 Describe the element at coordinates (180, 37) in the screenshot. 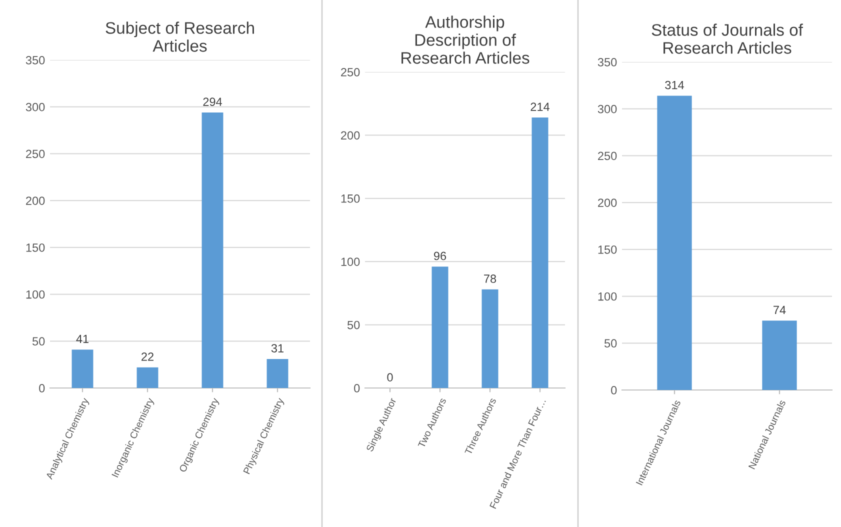

I see `chart-title: Subject of Research Articles` at that location.